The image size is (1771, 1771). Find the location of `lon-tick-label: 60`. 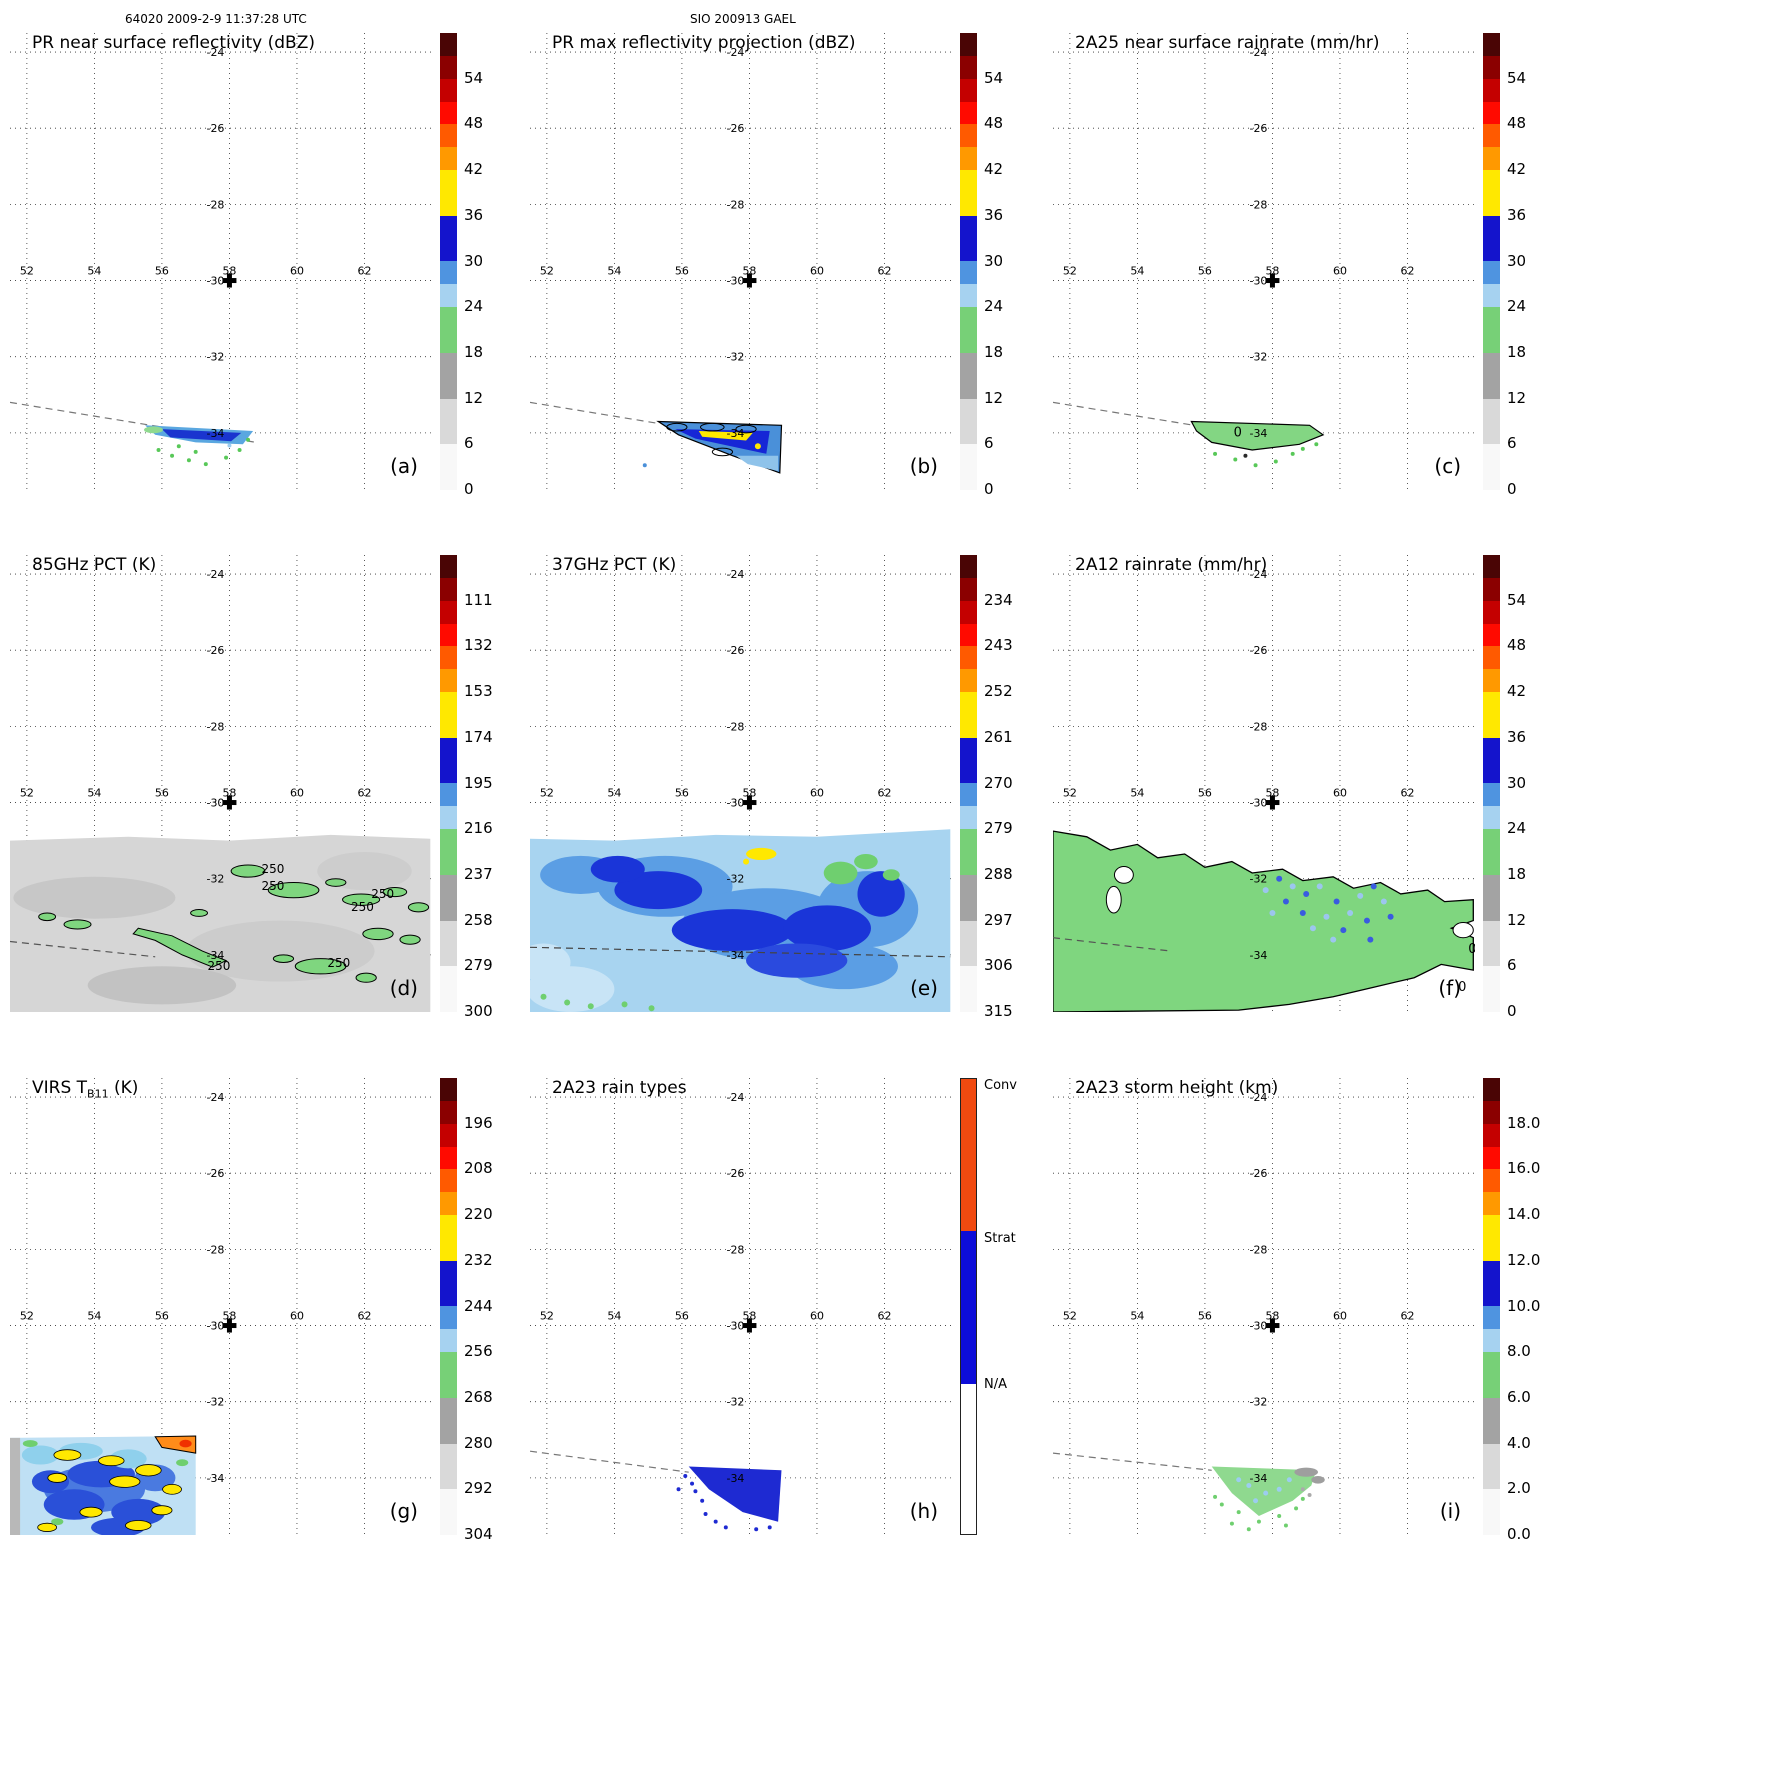

lon-tick-label: 60 is located at coordinates (297, 793).